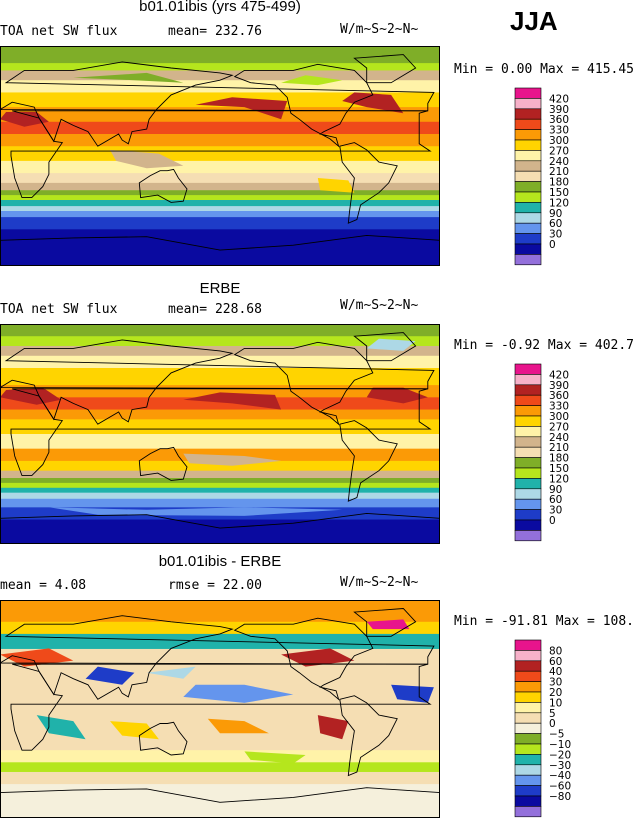  What do you see at coordinates (560, 766) in the screenshot?
I see `colorbar-tick-label: −30` at bounding box center [560, 766].